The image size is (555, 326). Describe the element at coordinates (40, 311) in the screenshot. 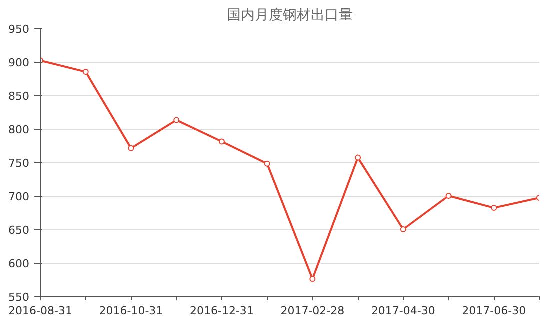

I see `x-tick-label: 2016-08-31` at that location.